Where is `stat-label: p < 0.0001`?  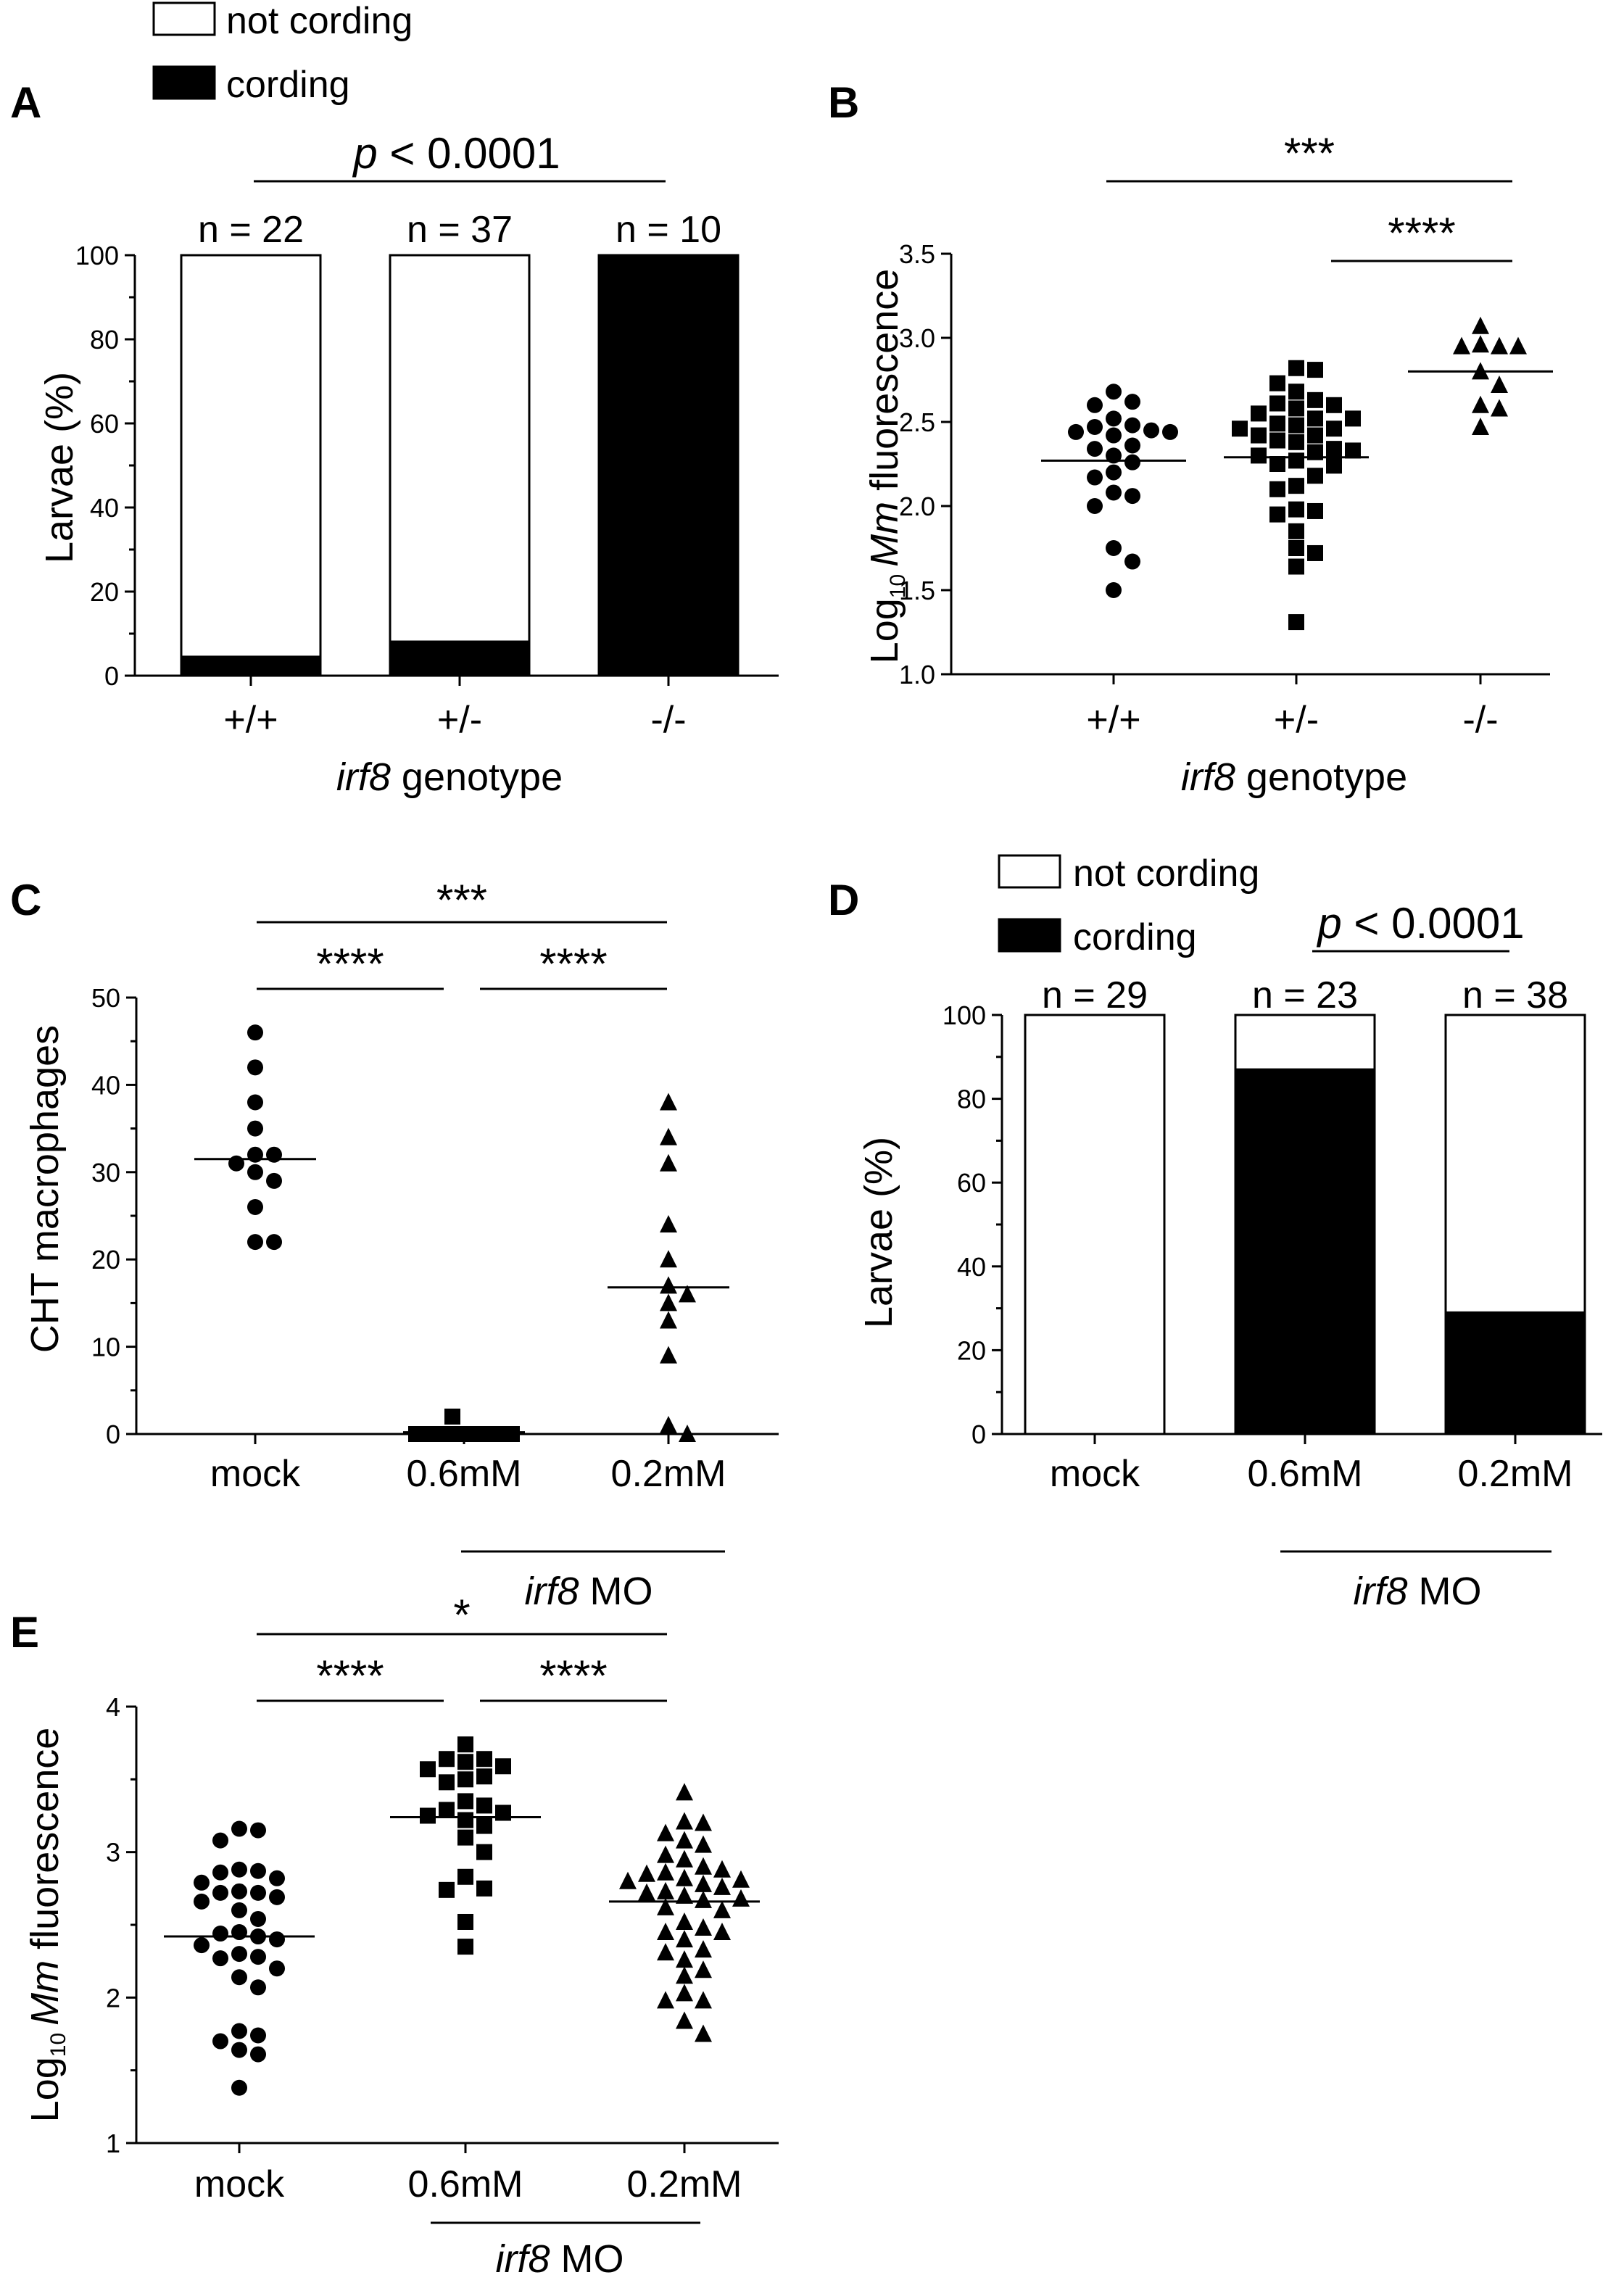 stat-label: p < 0.0001 is located at coordinates (1420, 924).